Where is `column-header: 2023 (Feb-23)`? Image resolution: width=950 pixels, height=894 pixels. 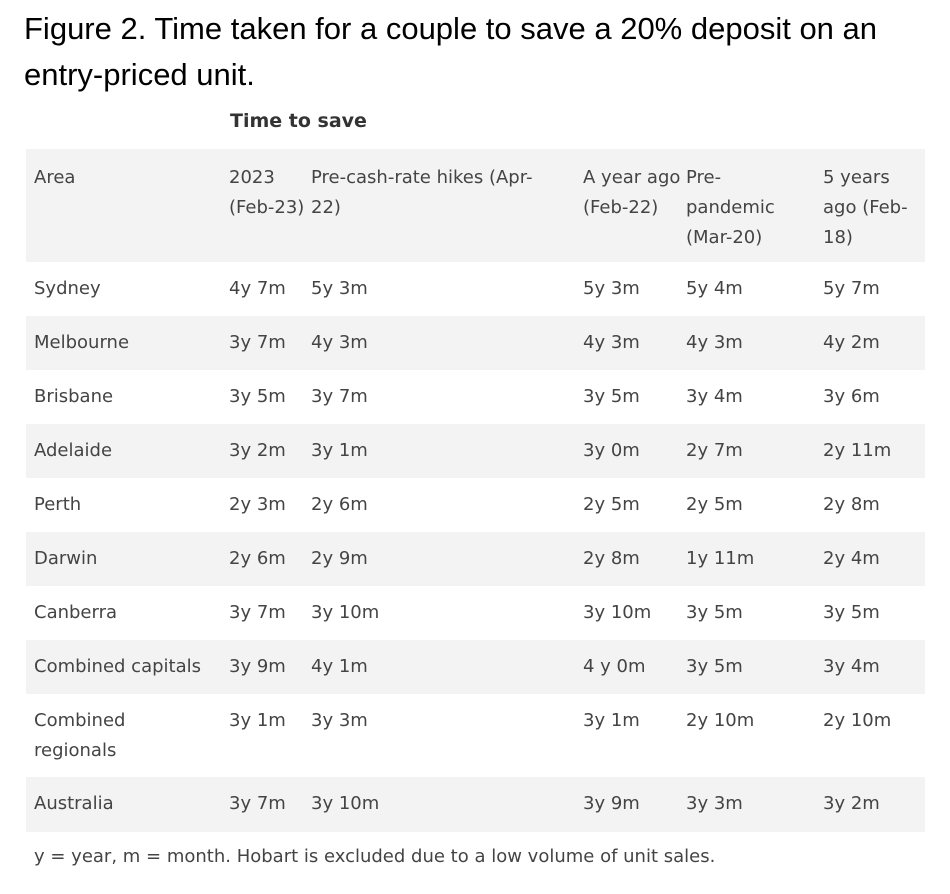
column-header: 2023 (Feb-23) is located at coordinates (267, 192).